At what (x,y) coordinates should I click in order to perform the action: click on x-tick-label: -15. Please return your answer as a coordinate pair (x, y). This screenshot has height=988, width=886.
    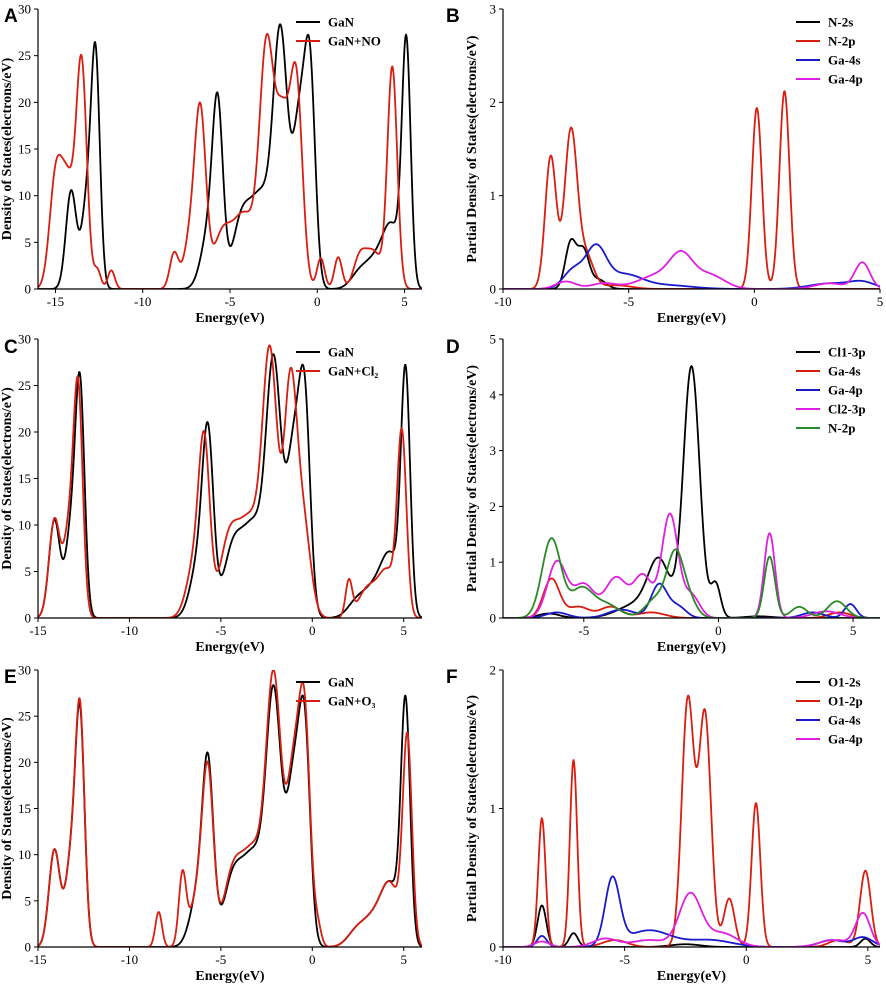
    Looking at the image, I should click on (55, 301).